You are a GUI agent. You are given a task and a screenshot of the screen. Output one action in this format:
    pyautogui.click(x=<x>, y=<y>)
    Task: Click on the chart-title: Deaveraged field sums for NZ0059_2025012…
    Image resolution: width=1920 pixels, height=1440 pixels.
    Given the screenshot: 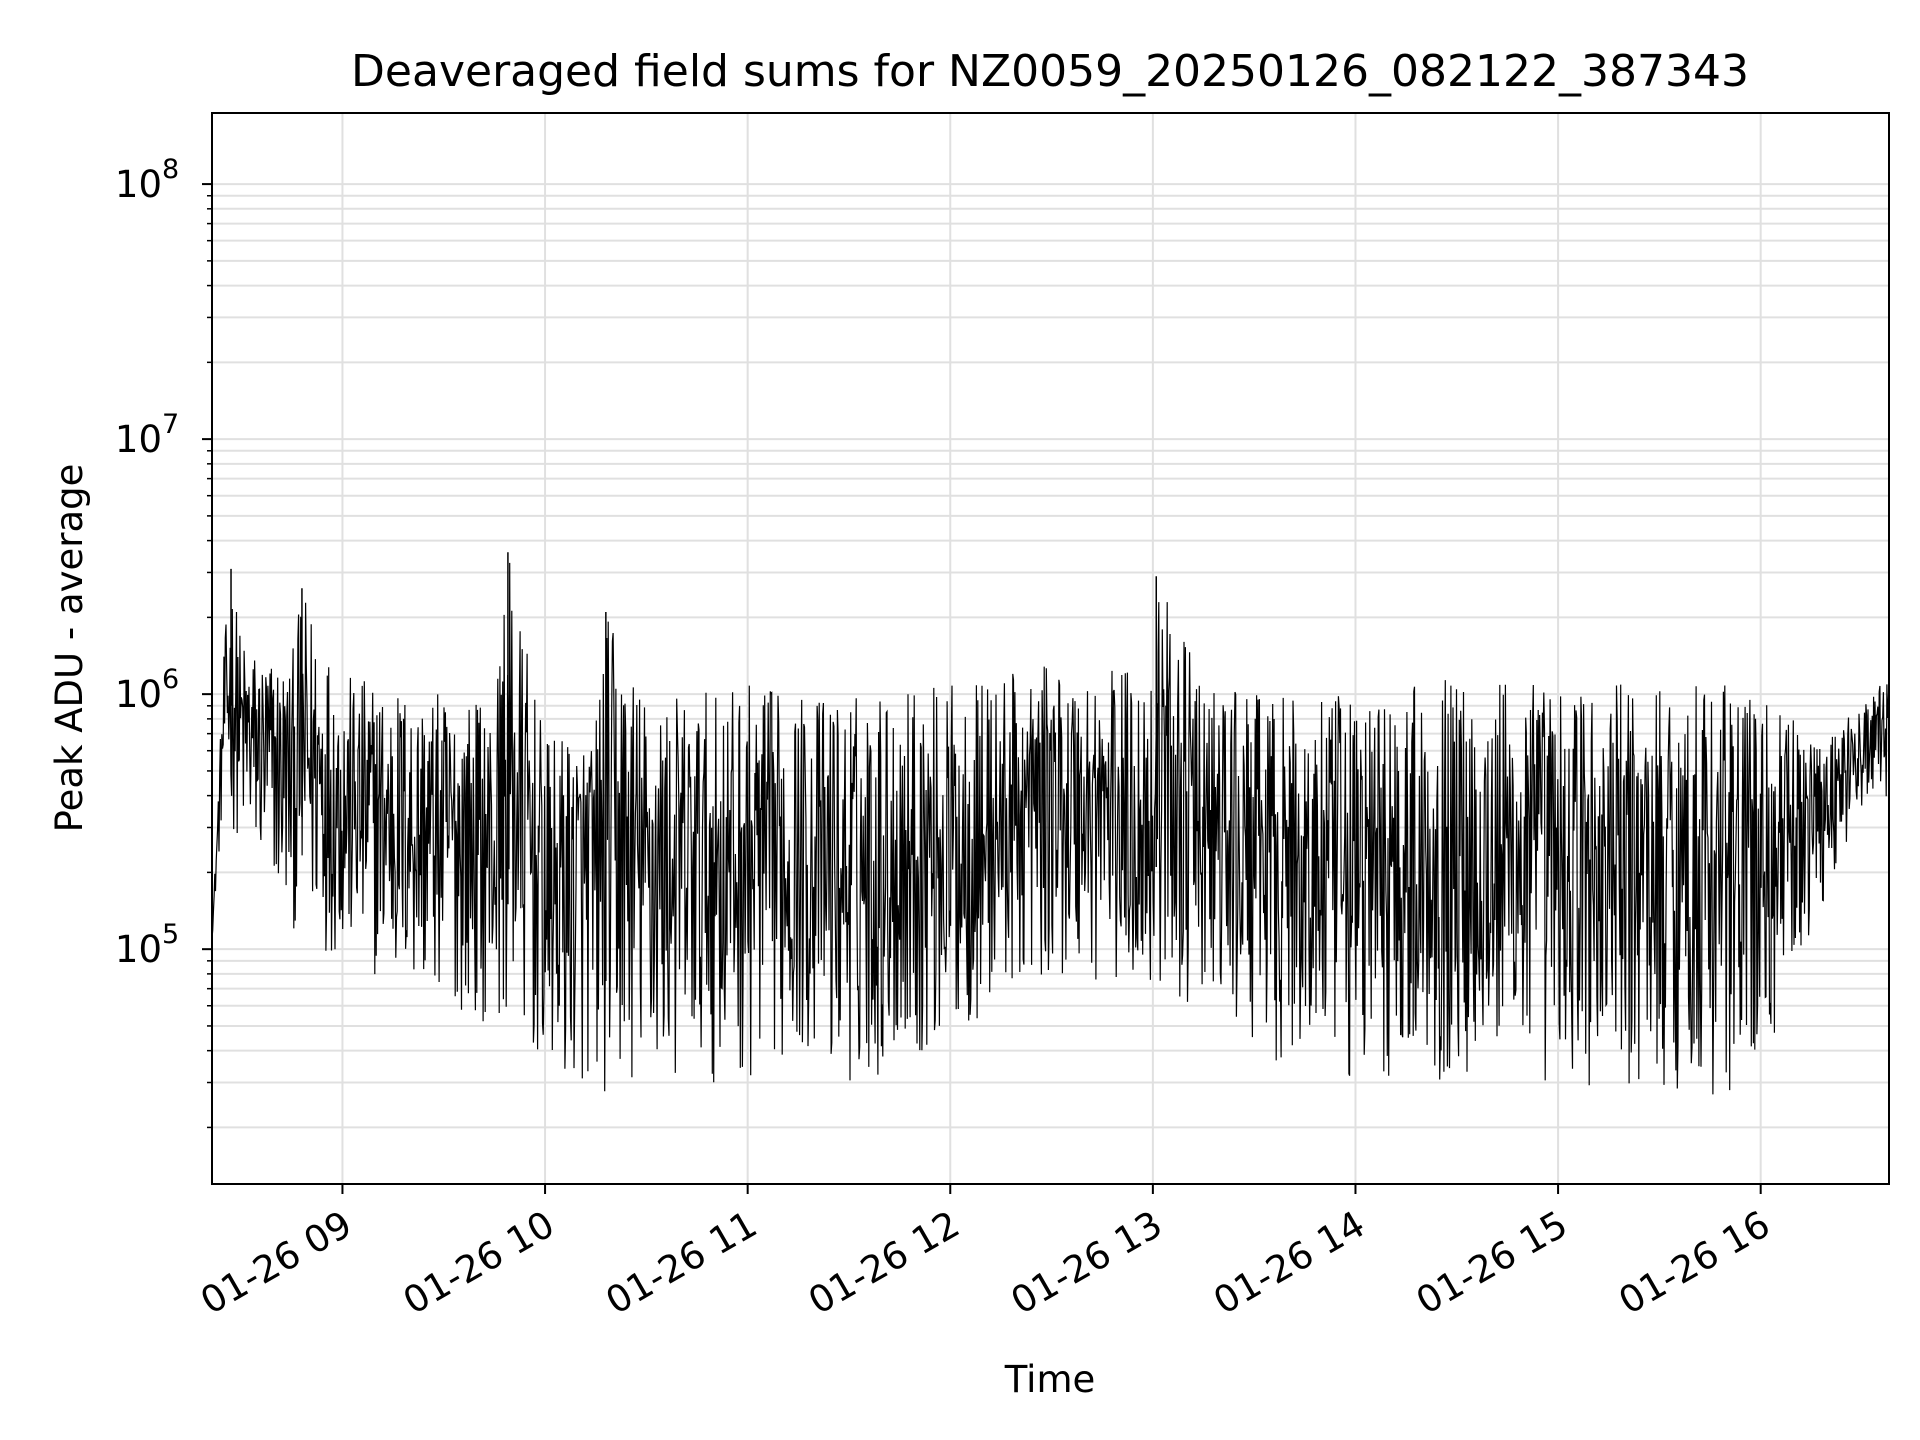 What is the action you would take?
    pyautogui.click(x=1050, y=71)
    